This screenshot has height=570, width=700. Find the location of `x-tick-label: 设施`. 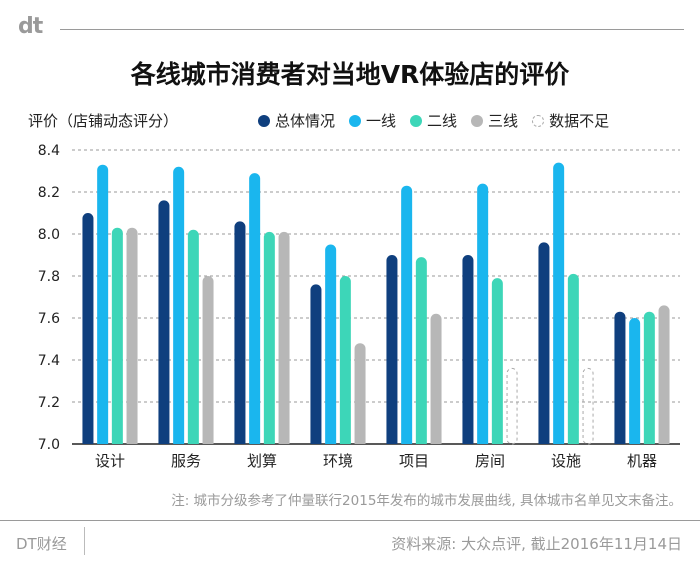

x-tick-label: 设施 is located at coordinates (566, 461).